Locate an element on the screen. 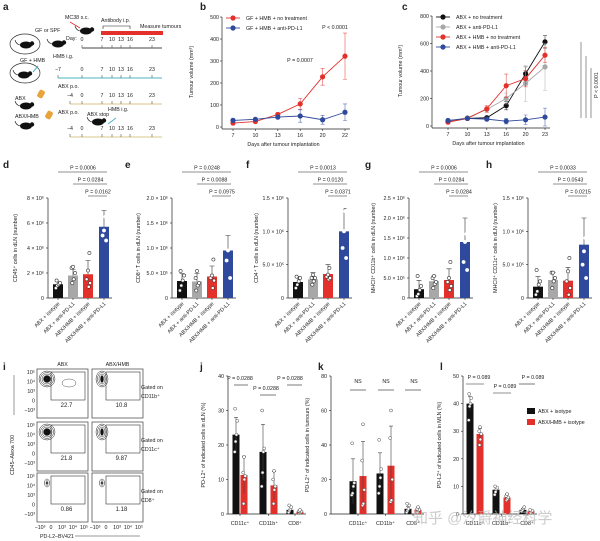 The width and height of the screenshot is (600, 541). contour is located at coordinates (102, 379).